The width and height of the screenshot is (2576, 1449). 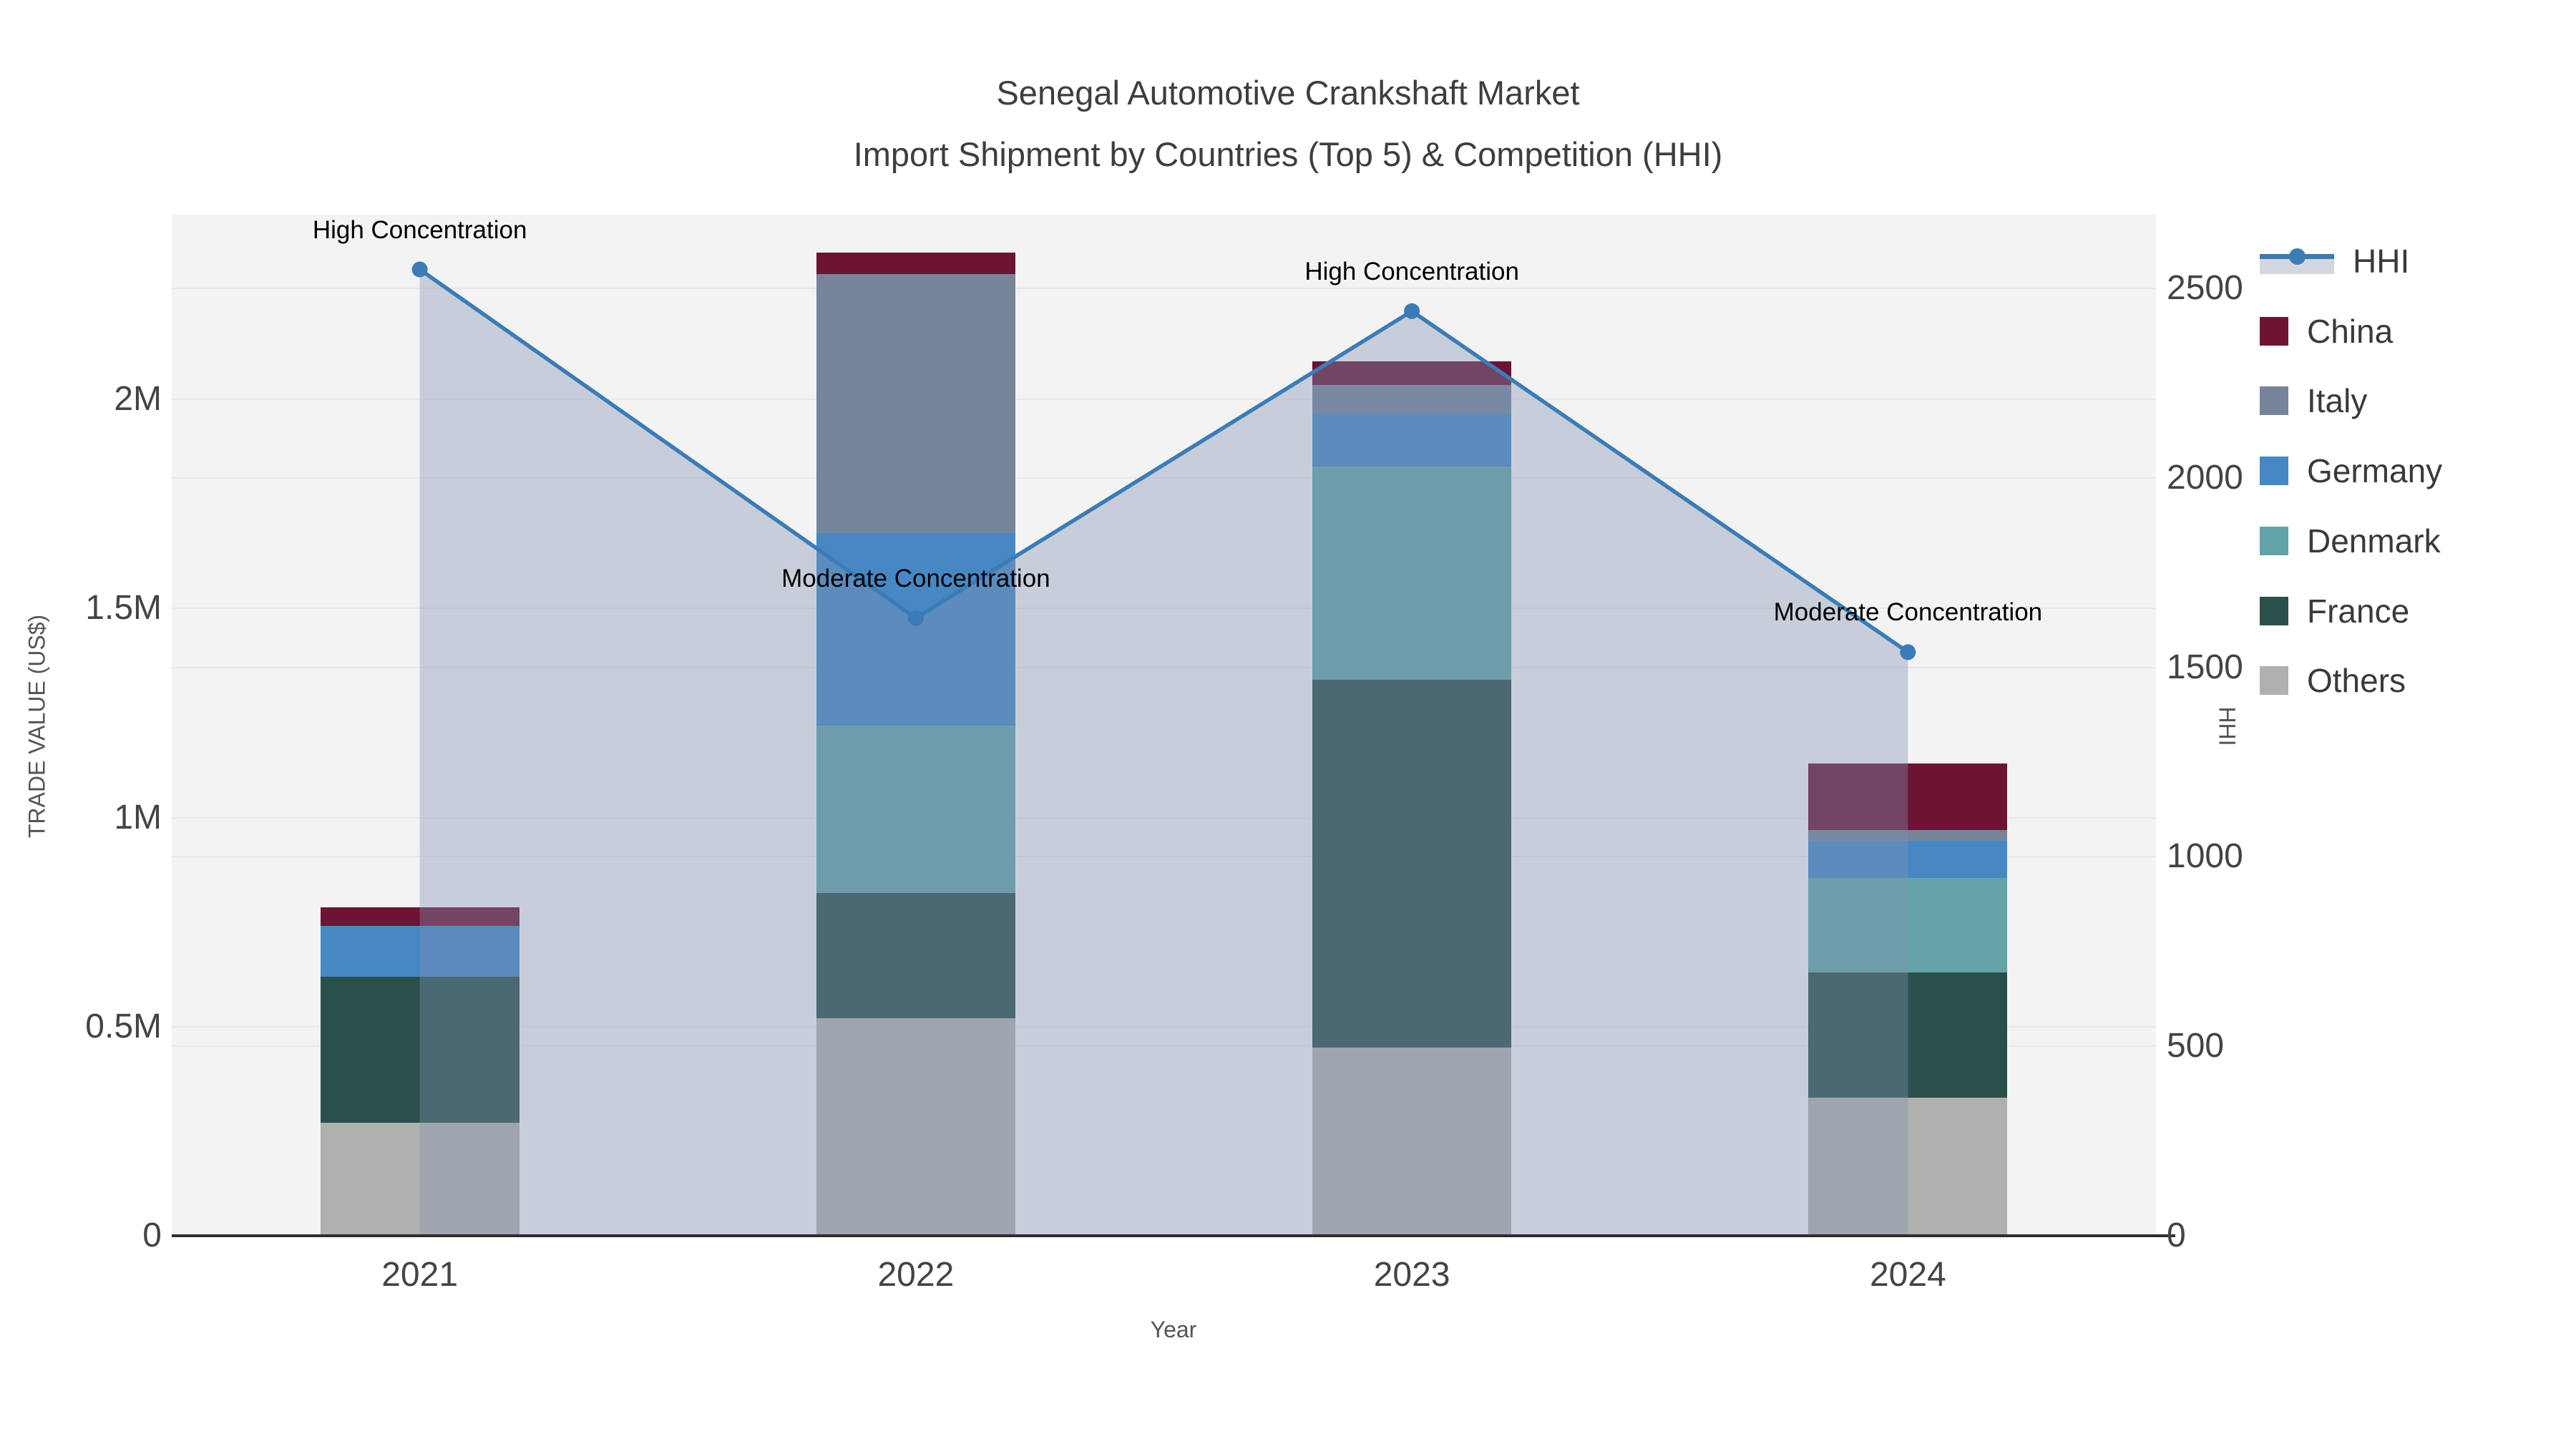 I want to click on left-tick-1M: 1M, so click(x=138, y=817).